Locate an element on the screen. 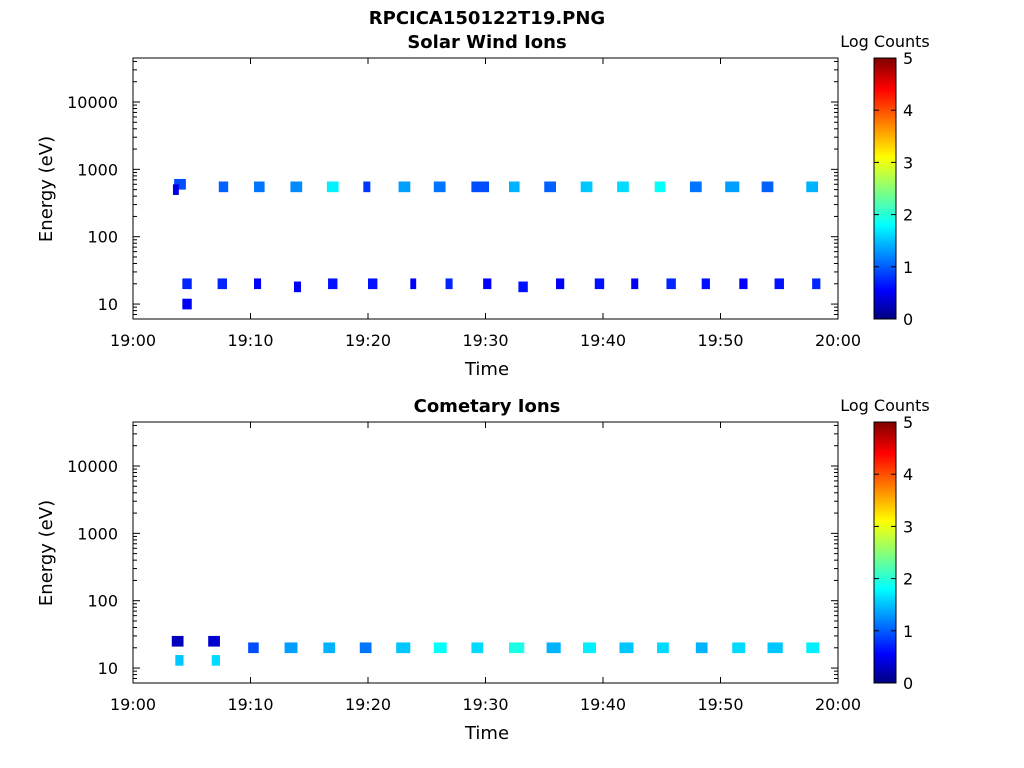 The image size is (1024, 768). colorbar-tick-label: 2 is located at coordinates (908, 579).